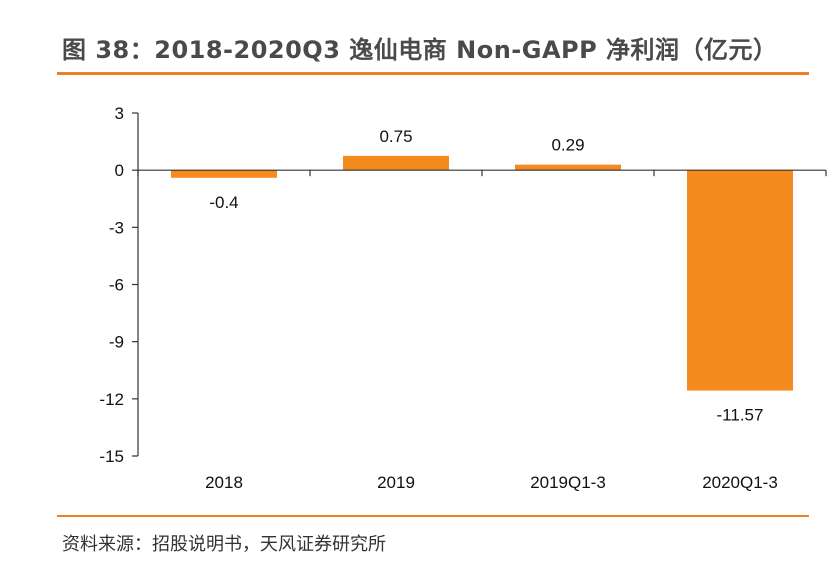 Image resolution: width=834 pixels, height=564 pixels. What do you see at coordinates (395, 136) in the screenshot?
I see `data-label: 0.75` at bounding box center [395, 136].